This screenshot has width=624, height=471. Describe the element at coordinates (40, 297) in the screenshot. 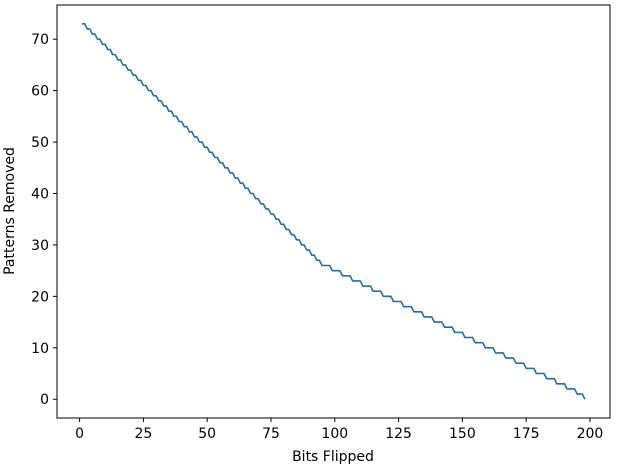

I see `y-tick-label: 20` at that location.